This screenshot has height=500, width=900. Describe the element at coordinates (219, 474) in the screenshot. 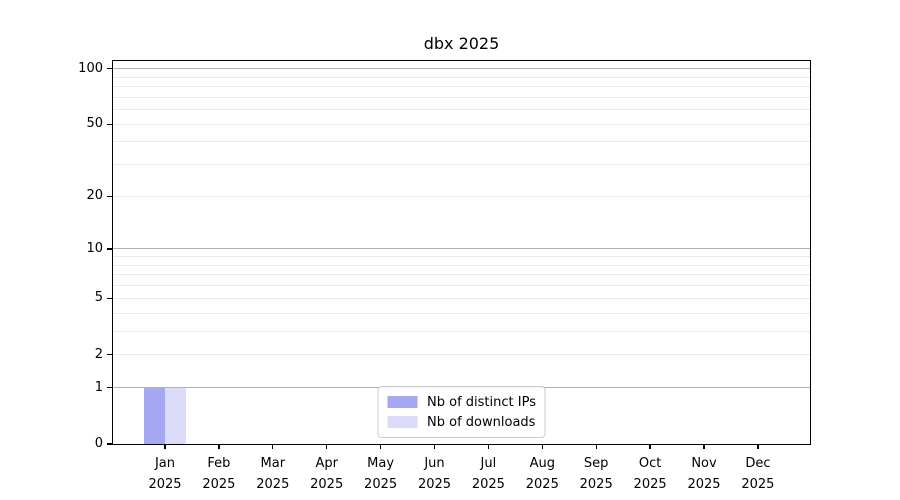

I see `x-tick-label: Feb 2025` at that location.